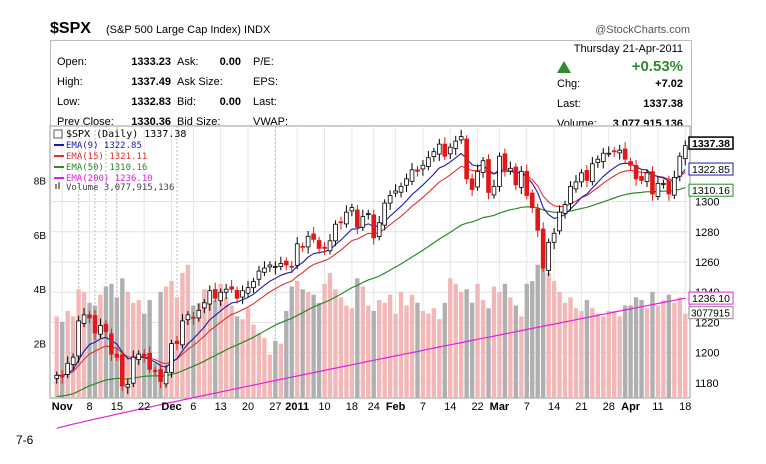 The image size is (766, 464). What do you see at coordinates (40, 345) in the screenshot?
I see `volume-tick-label: 2B` at bounding box center [40, 345].